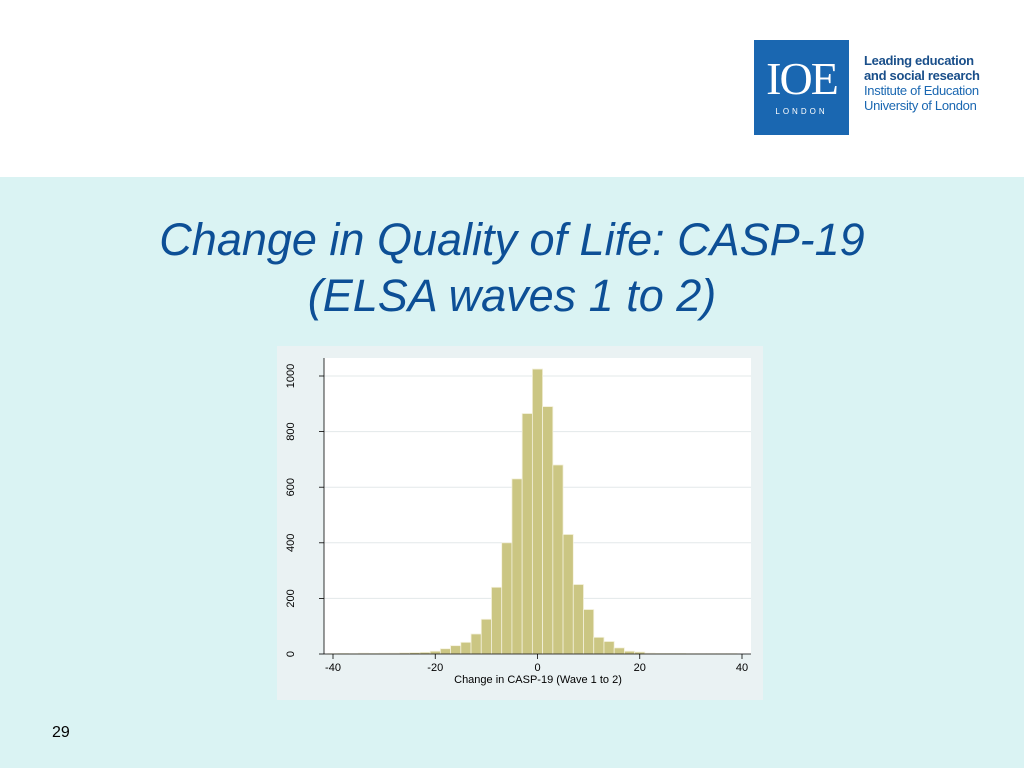  Describe the element at coordinates (291, 487) in the screenshot. I see `y-tick-label-600: 600` at that location.